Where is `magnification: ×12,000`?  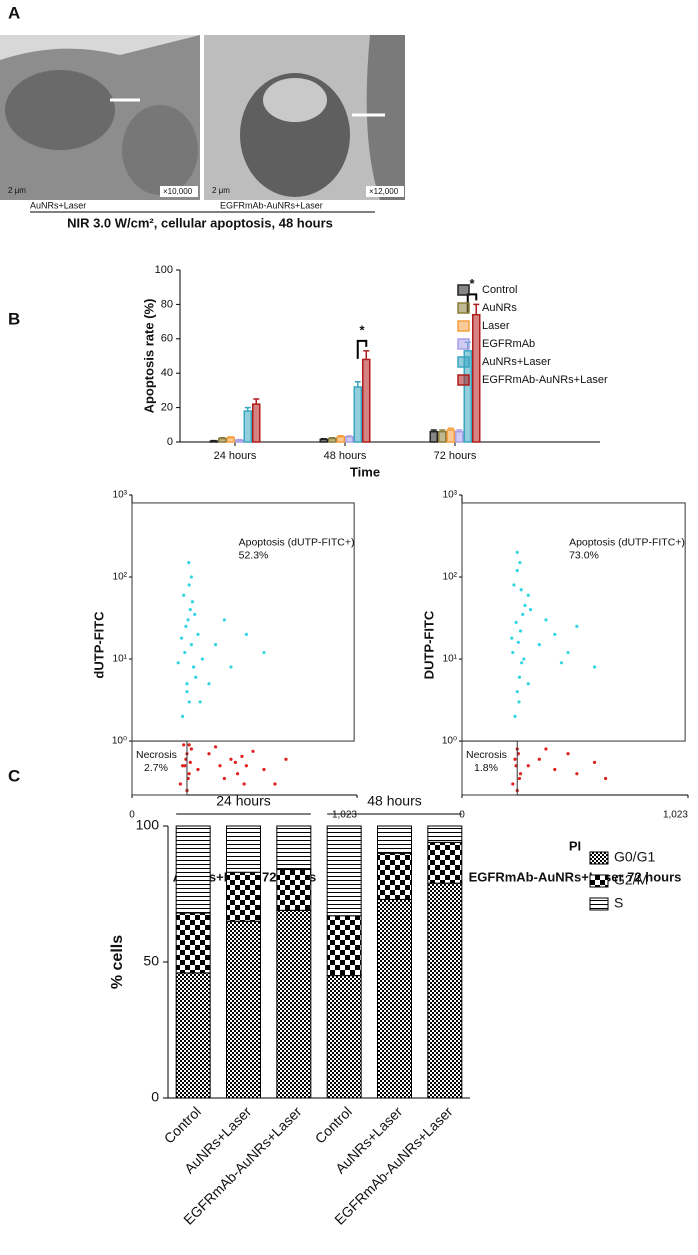 magnification: ×12,000 is located at coordinates (384, 191).